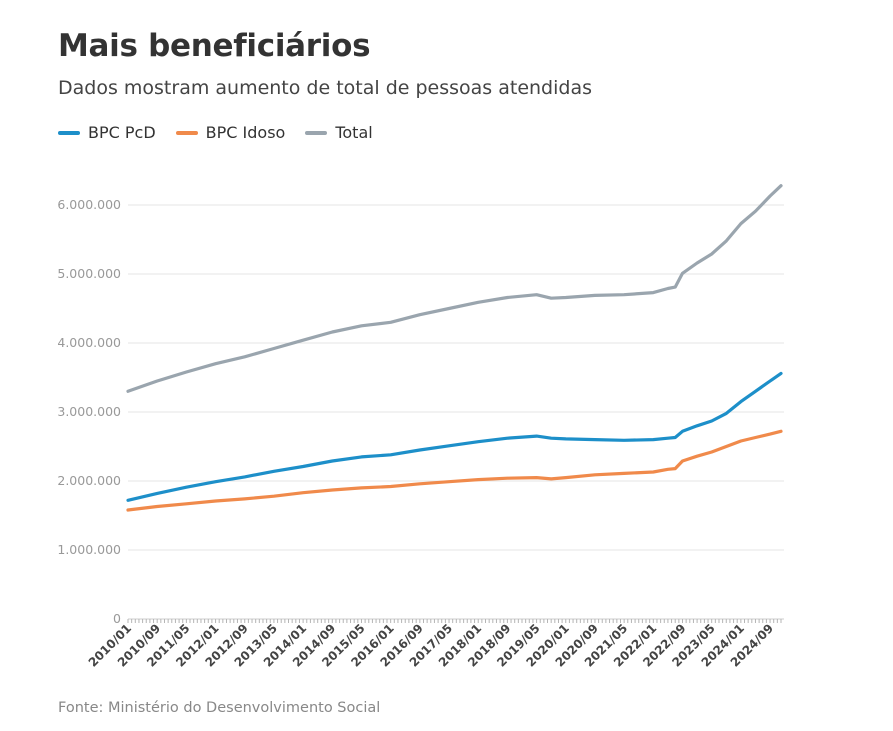  What do you see at coordinates (354, 132) in the screenshot?
I see `legend-label-total: Total` at bounding box center [354, 132].